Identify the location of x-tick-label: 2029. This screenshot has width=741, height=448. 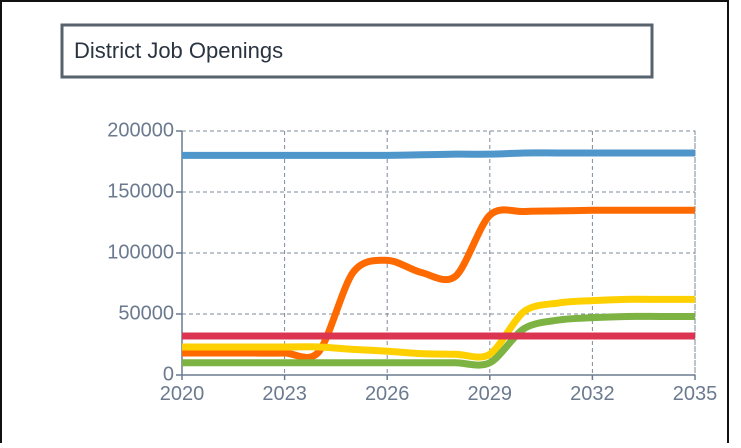
(490, 394).